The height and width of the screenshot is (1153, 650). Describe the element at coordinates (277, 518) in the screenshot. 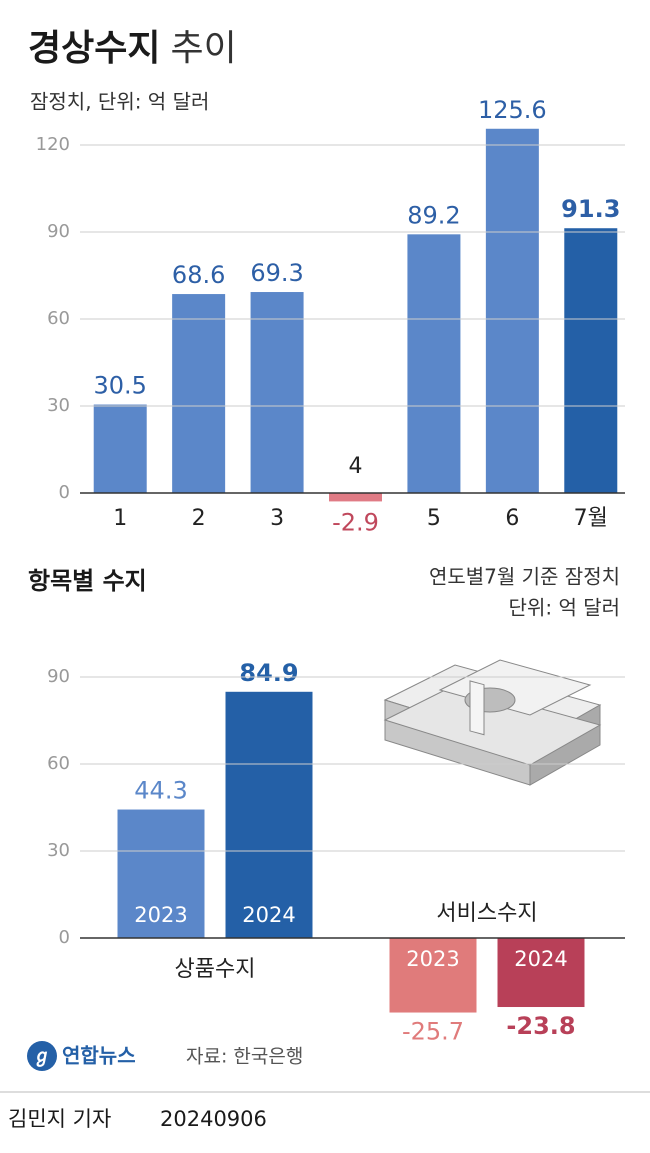

I see `x-tick-label: 3` at that location.